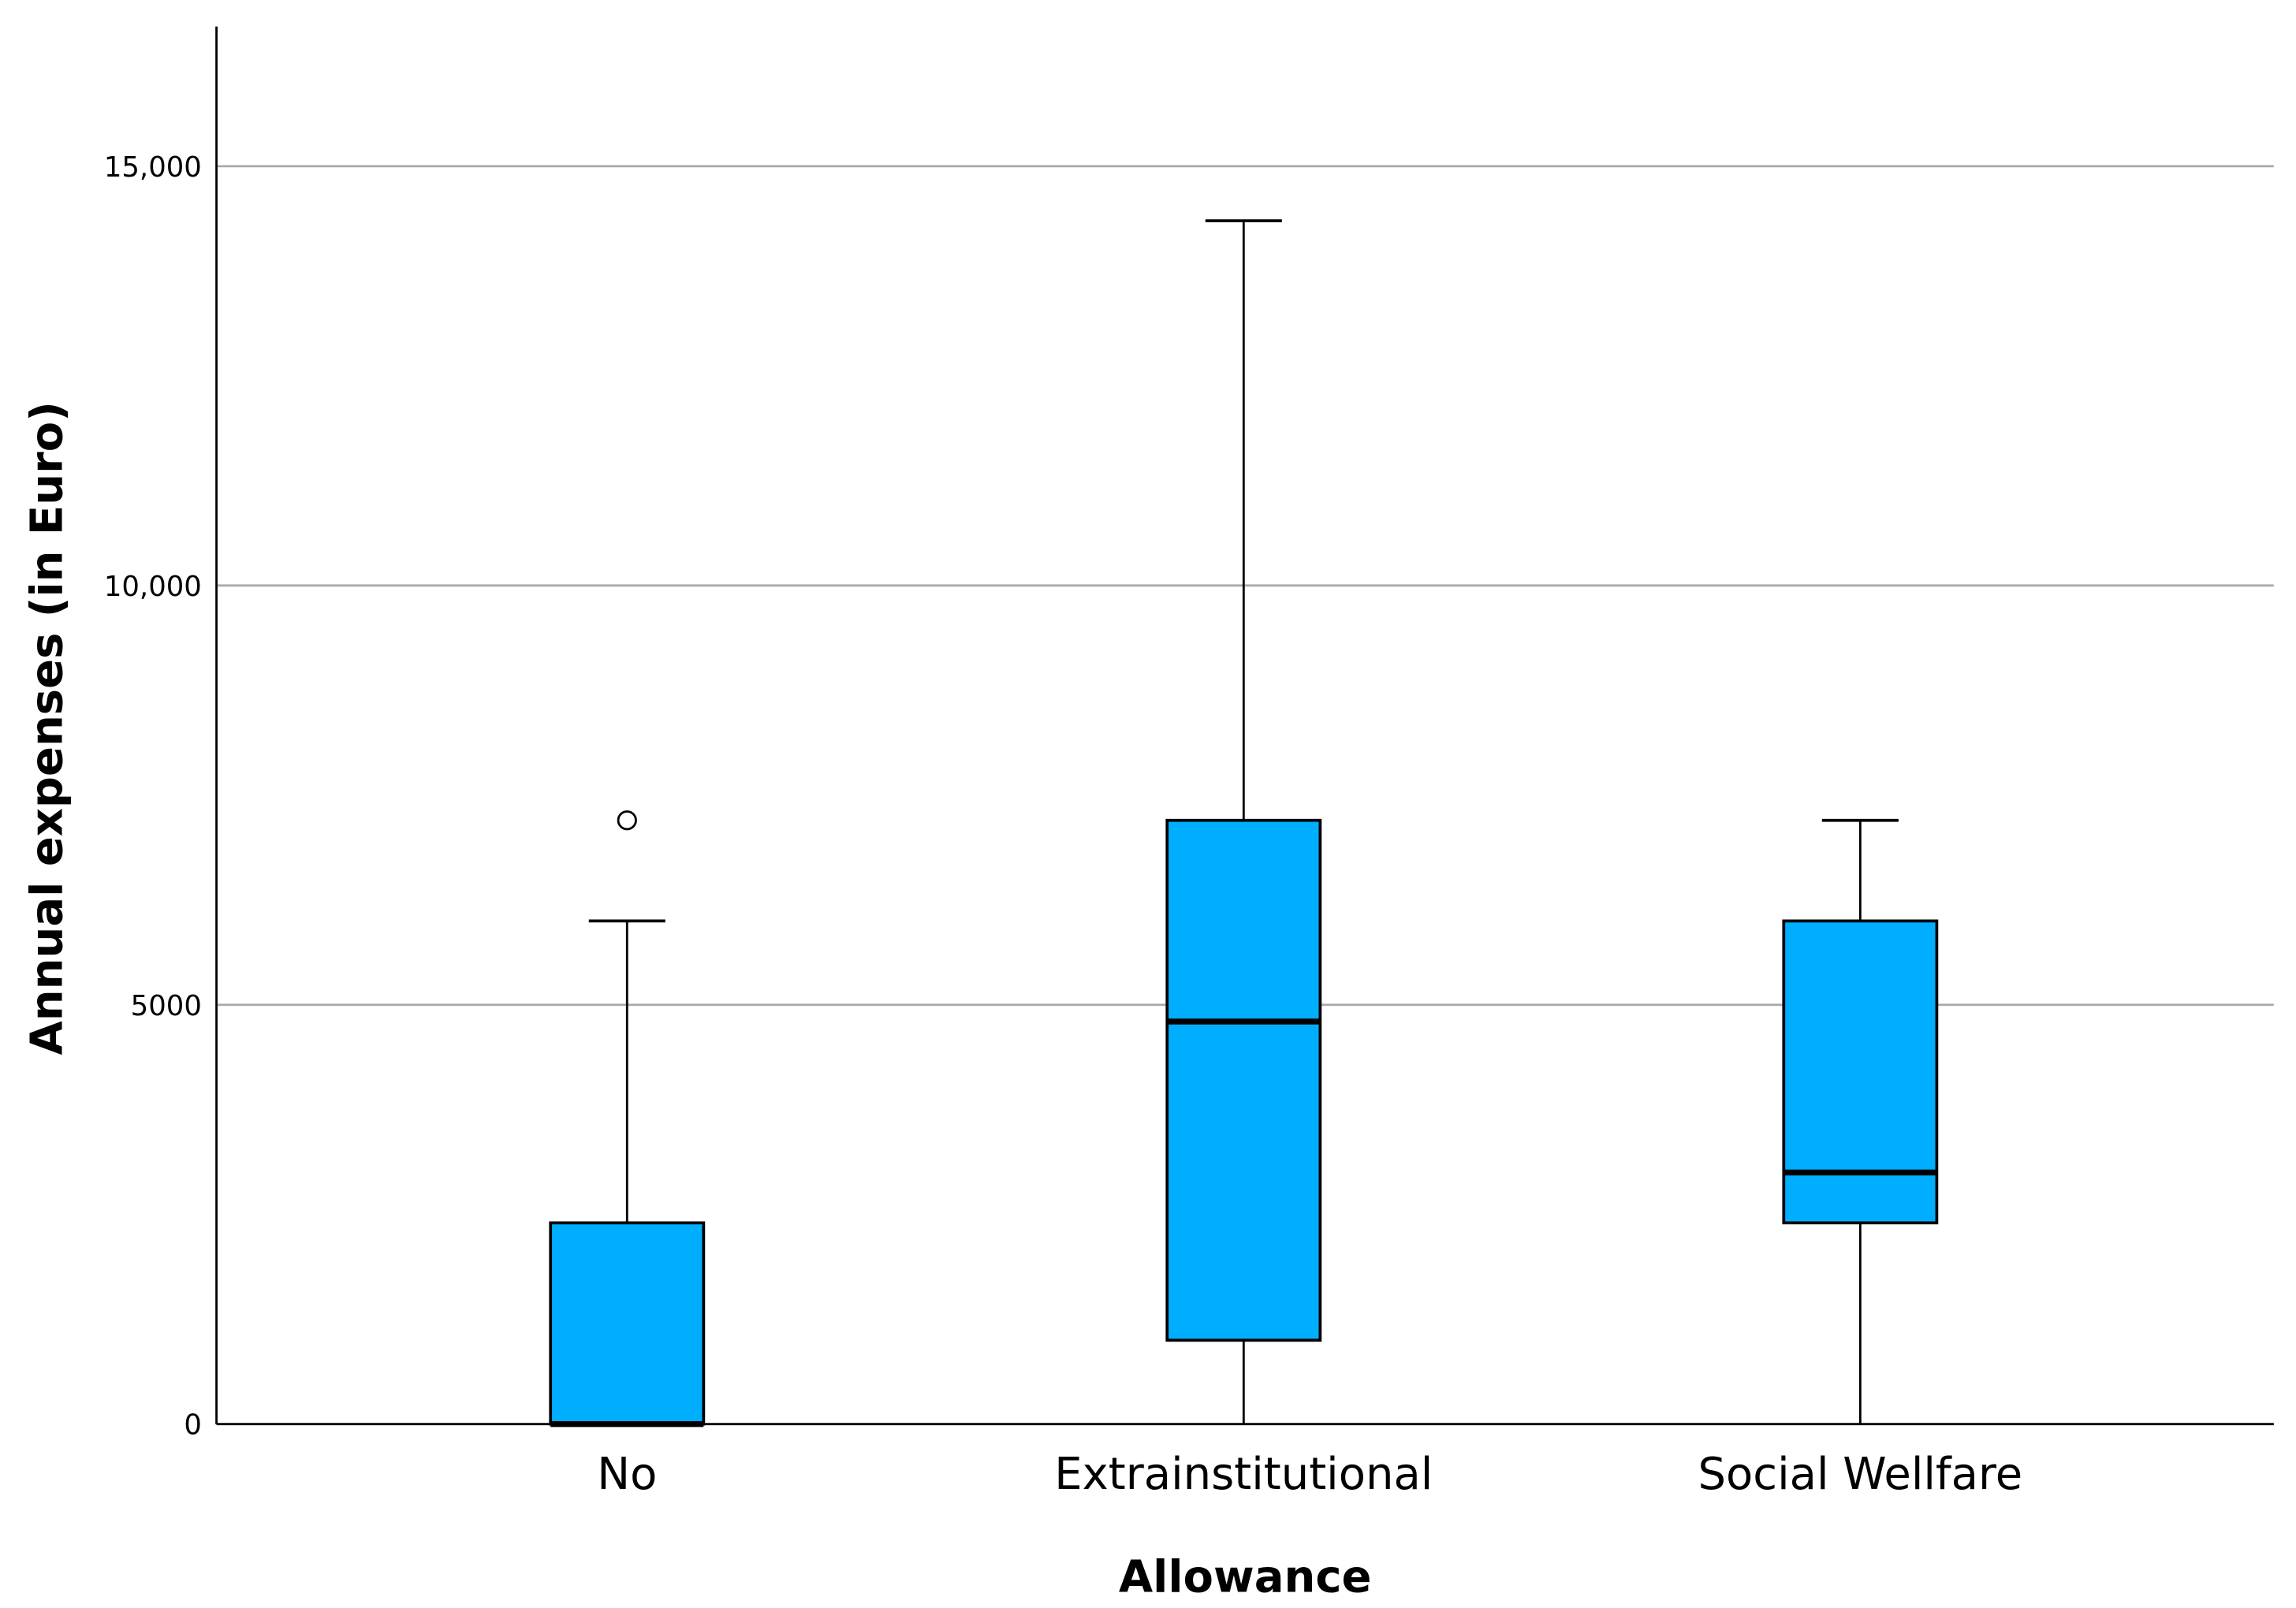  Describe the element at coordinates (153, 587) in the screenshot. I see `y-tick-label: 10,000` at that location.